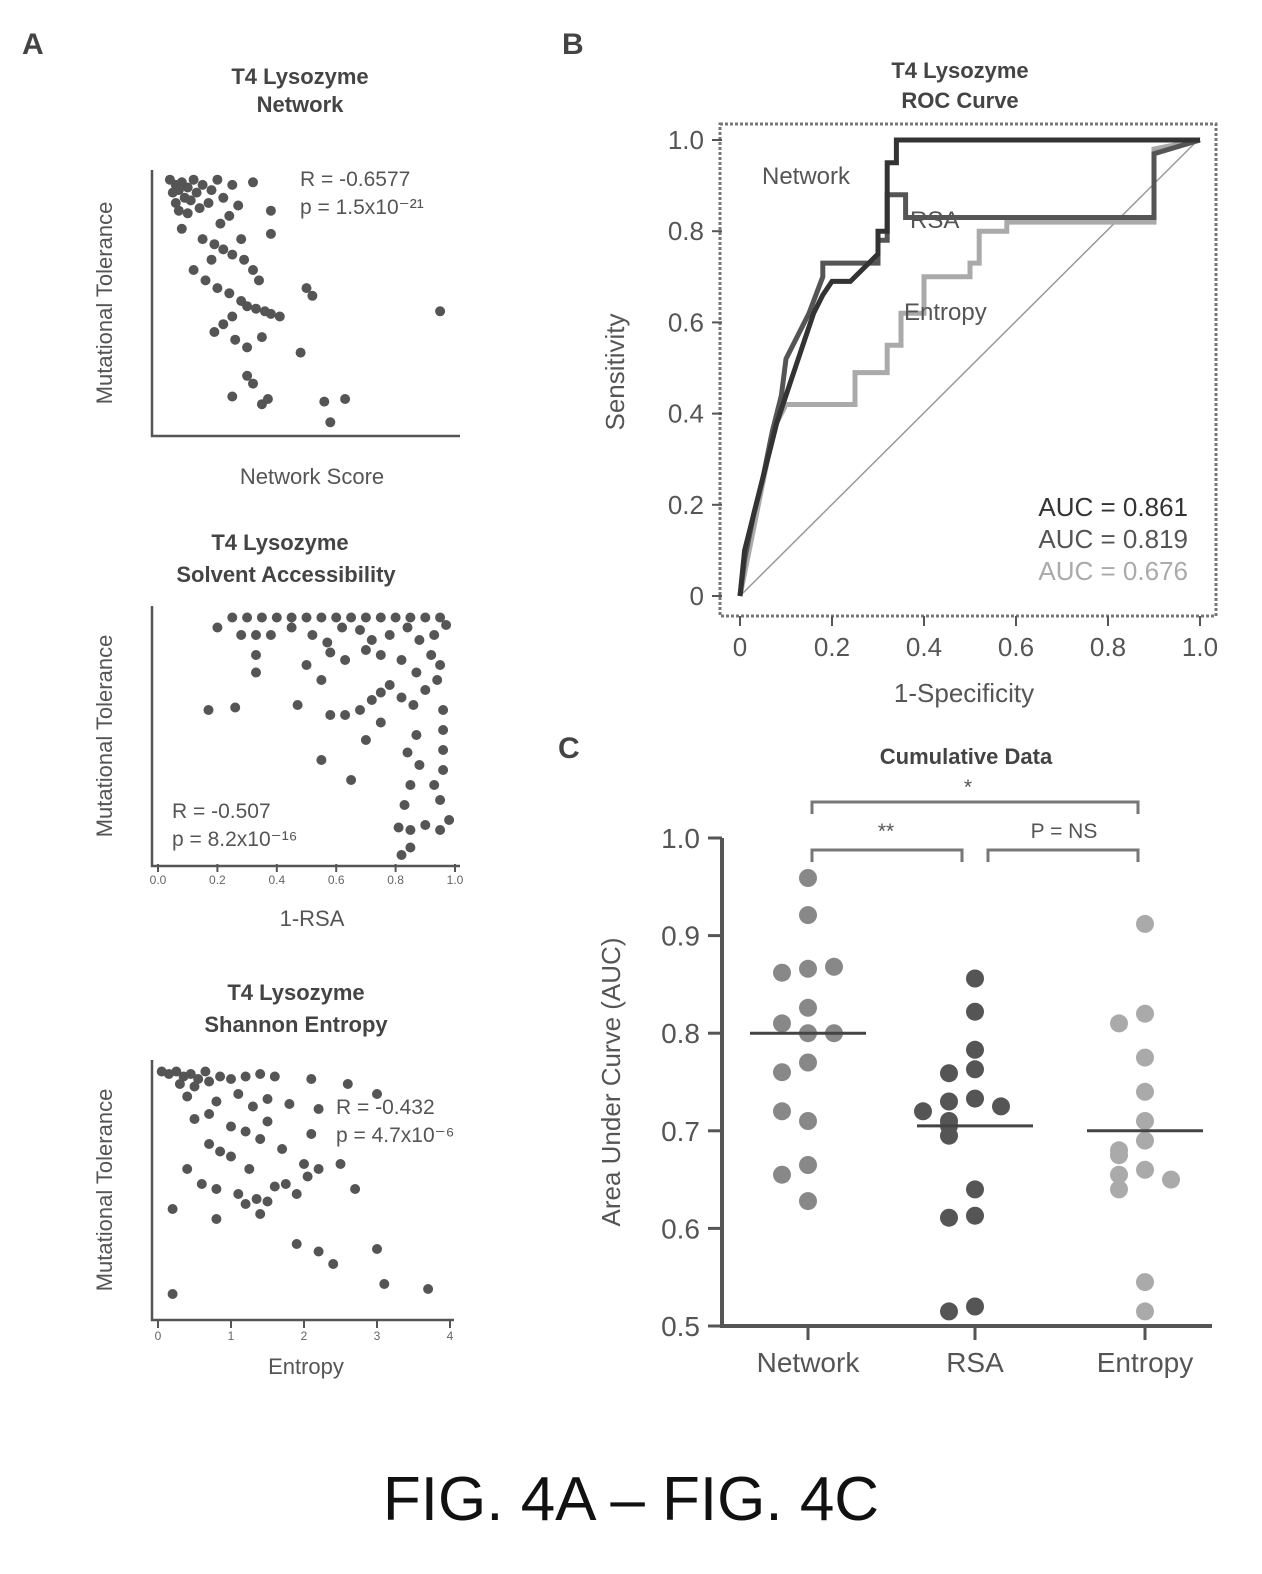 This screenshot has width=1262, height=1574. Describe the element at coordinates (329, 736) in the screenshot. I see `chart-a2-points` at that location.